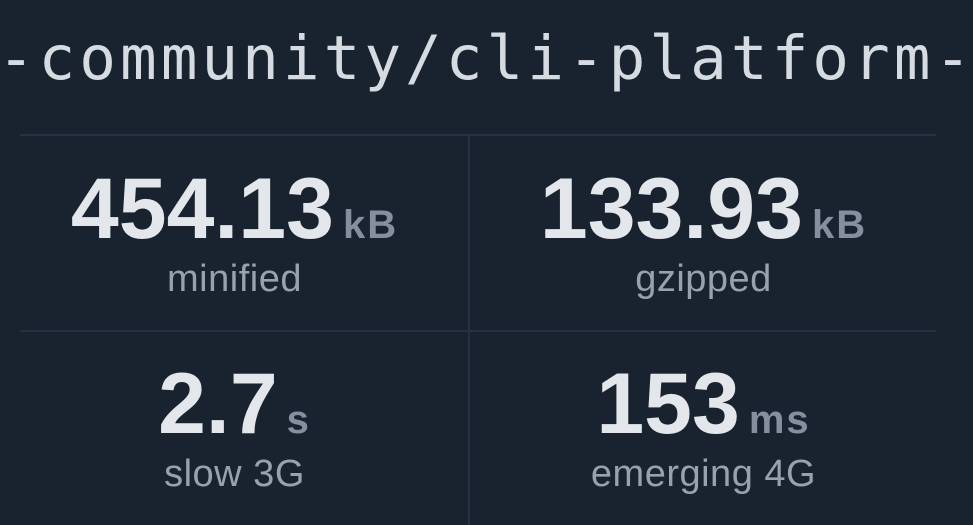 Image resolution: width=973 pixels, height=525 pixels. What do you see at coordinates (234, 473) in the screenshot?
I see `stat-slow-3g-label: slow 3G` at bounding box center [234, 473].